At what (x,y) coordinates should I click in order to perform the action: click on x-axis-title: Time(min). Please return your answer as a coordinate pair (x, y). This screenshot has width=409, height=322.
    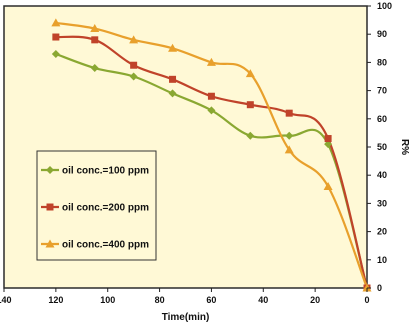
    Looking at the image, I should click on (186, 317).